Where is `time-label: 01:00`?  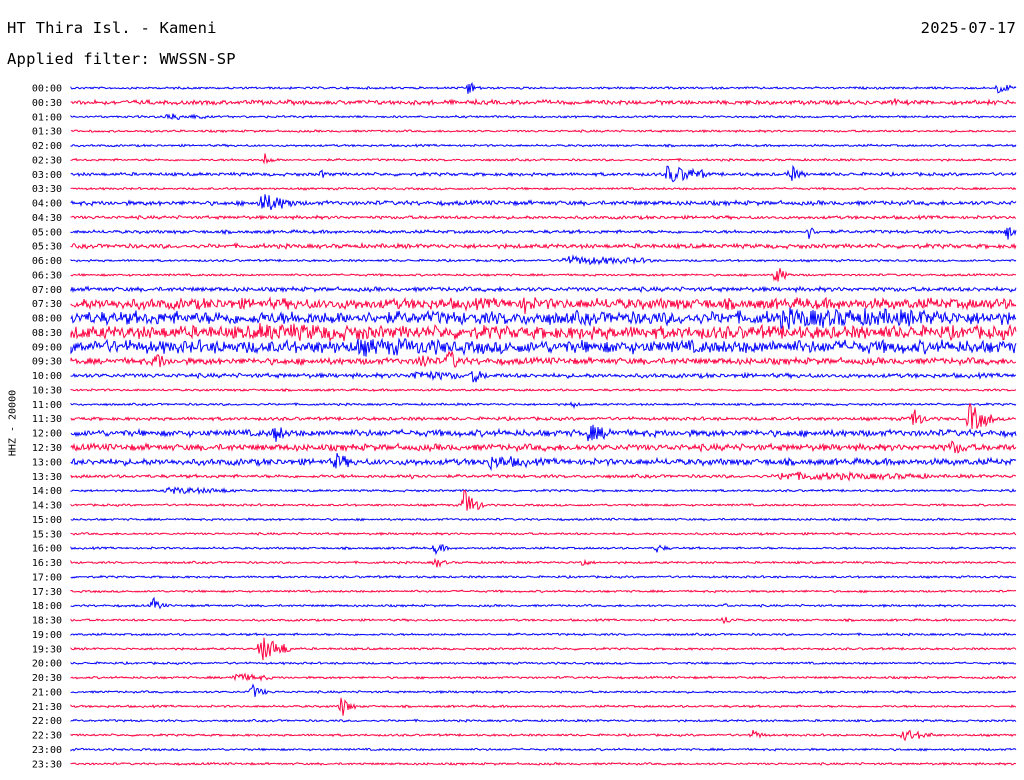 time-label: 01:00 is located at coordinates (47, 117).